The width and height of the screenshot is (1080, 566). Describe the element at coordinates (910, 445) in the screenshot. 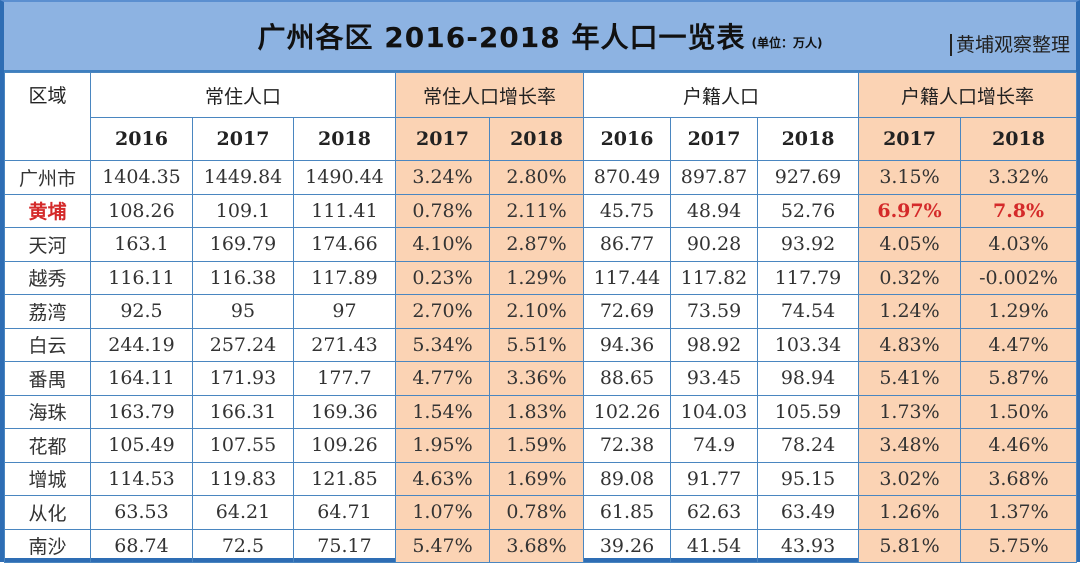

I see `value-cell: 3.48%` at that location.